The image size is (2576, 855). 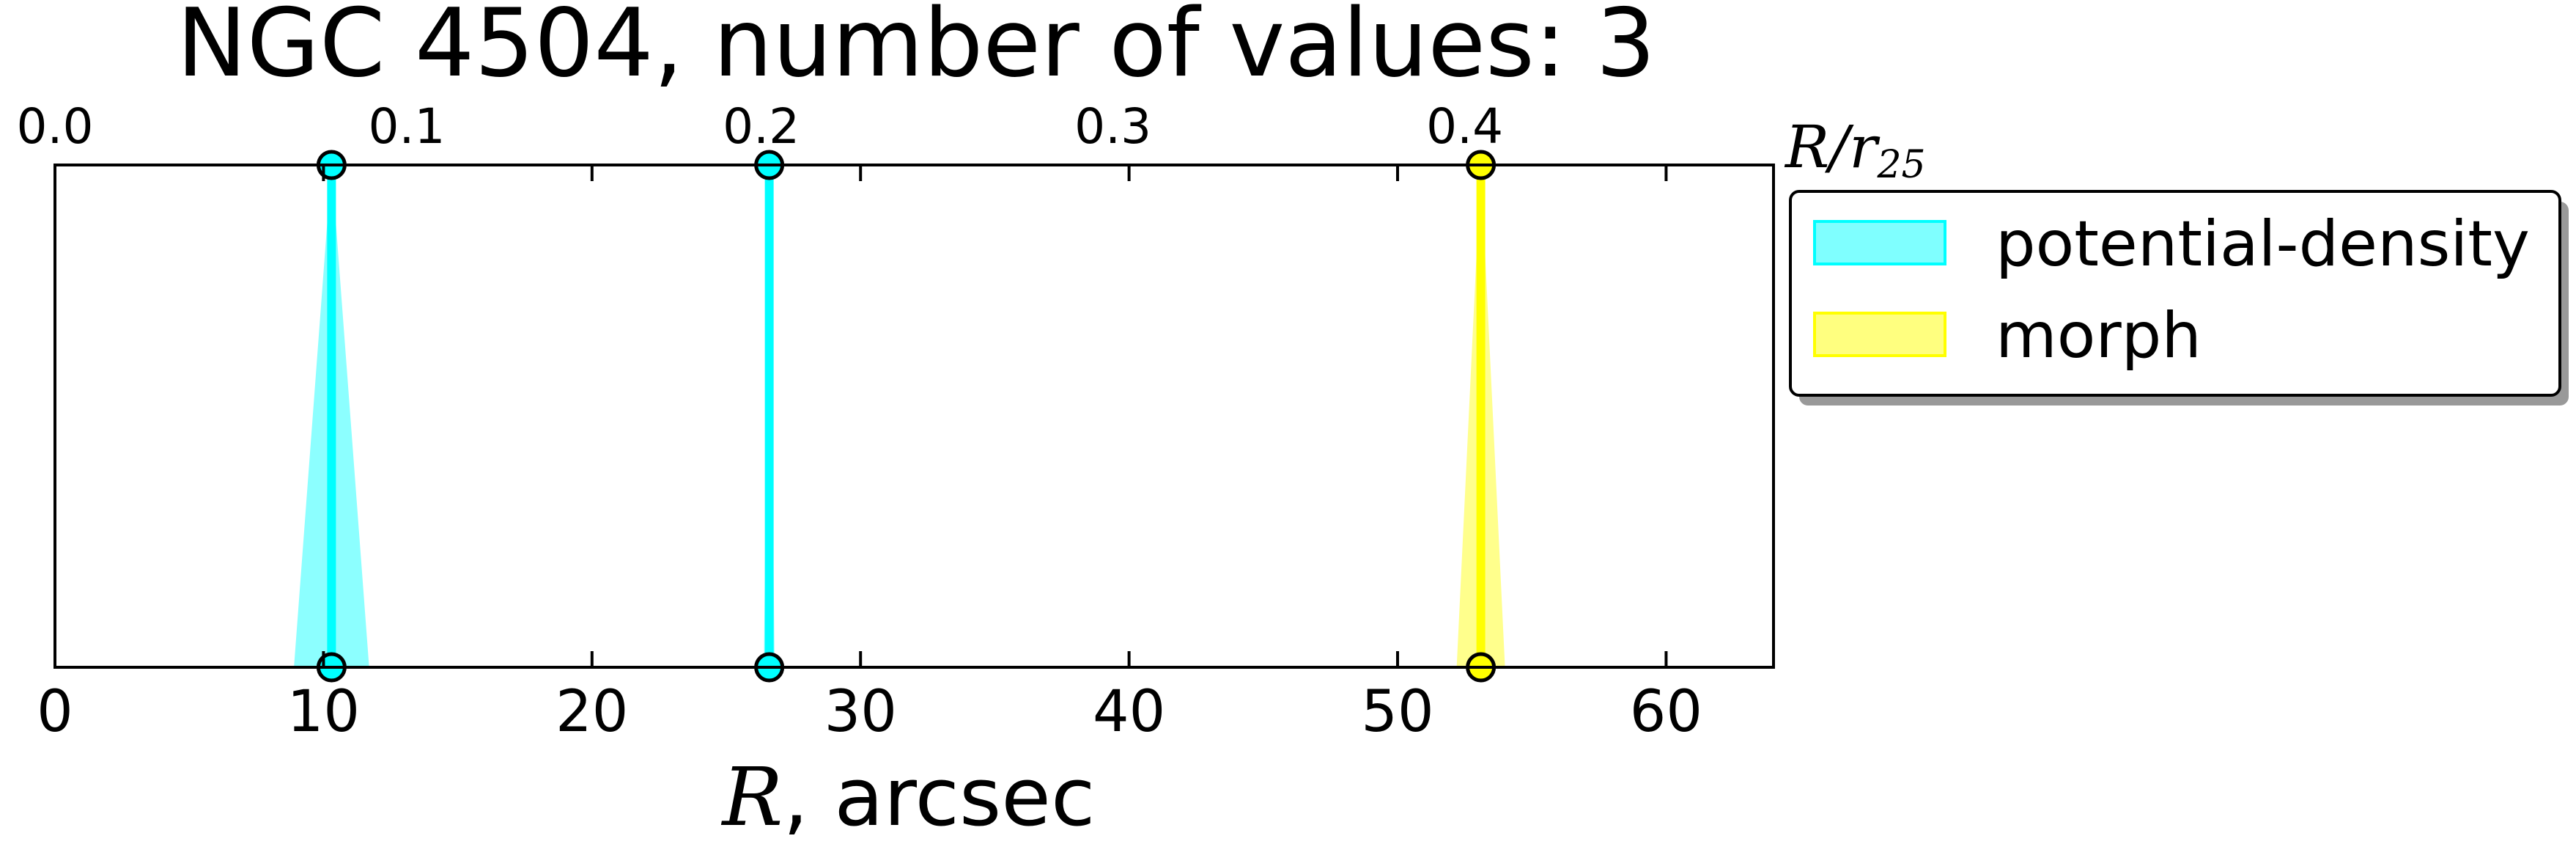 I want to click on x-tick-label-0: 0, so click(x=55, y=712).